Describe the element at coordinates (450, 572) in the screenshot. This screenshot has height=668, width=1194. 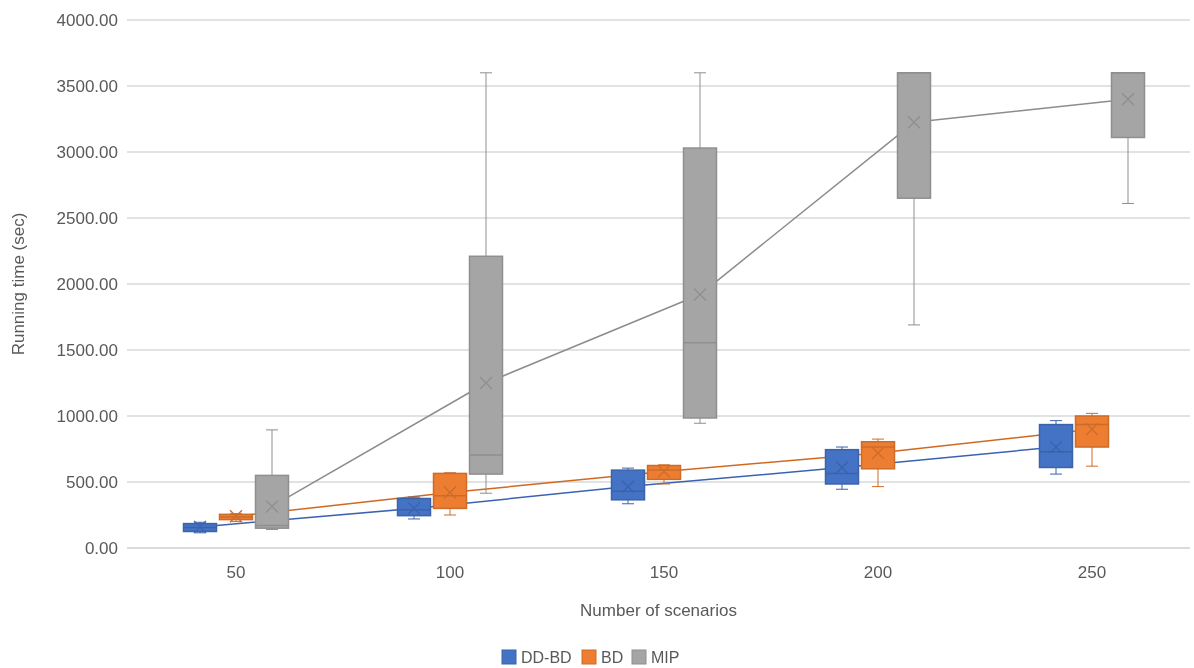
I see `x-tick-label: 100` at that location.